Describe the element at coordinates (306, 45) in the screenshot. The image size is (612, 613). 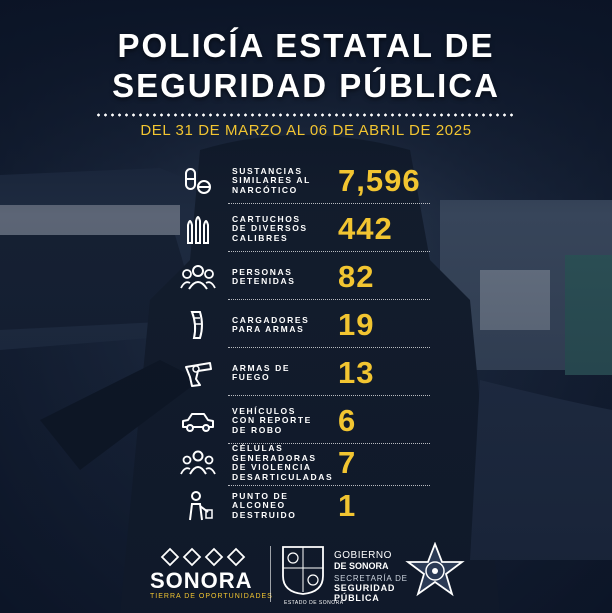
I see `title-line-1: POLICÍA ESTATAL DE` at that location.